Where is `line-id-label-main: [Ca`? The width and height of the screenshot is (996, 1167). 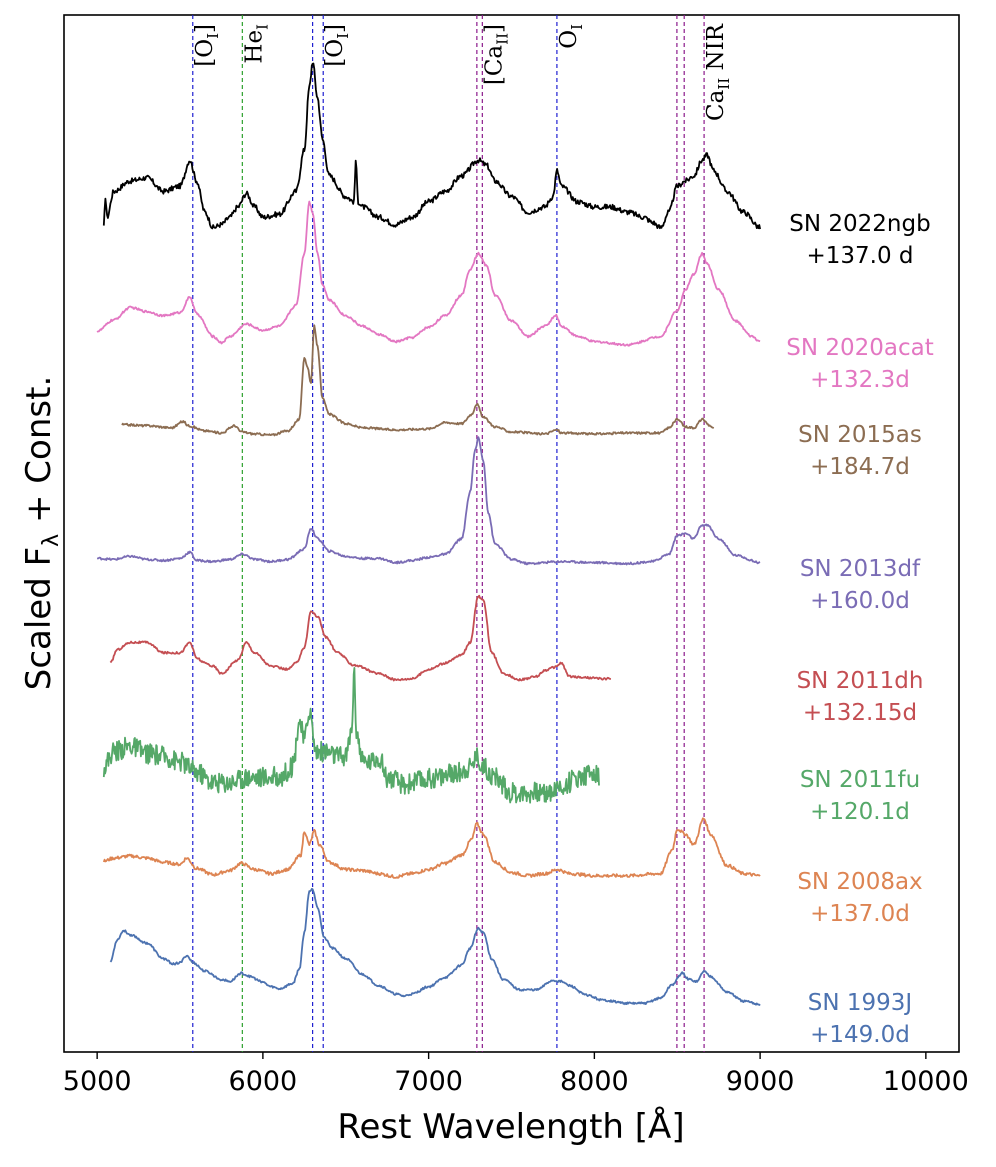 line-id-label-main: [Ca is located at coordinates (494, 65).